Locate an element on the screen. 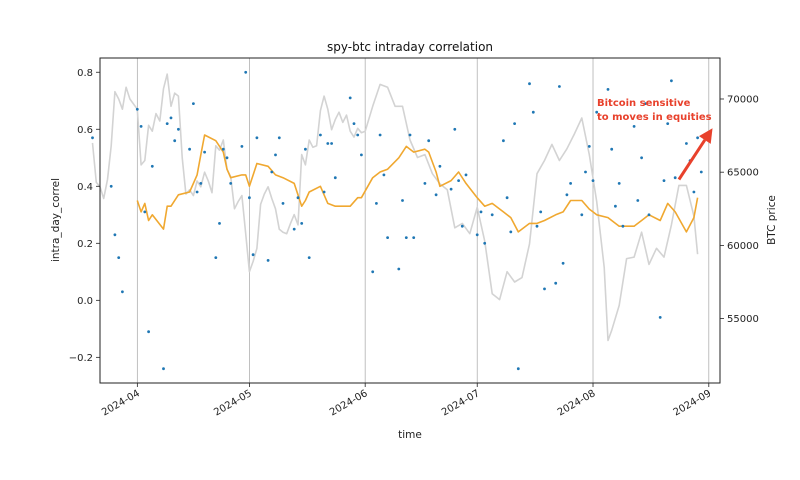 The image size is (800, 480). y-axis-right-ticks: 55000 60000 65000 70000 is located at coordinates (739, 209).